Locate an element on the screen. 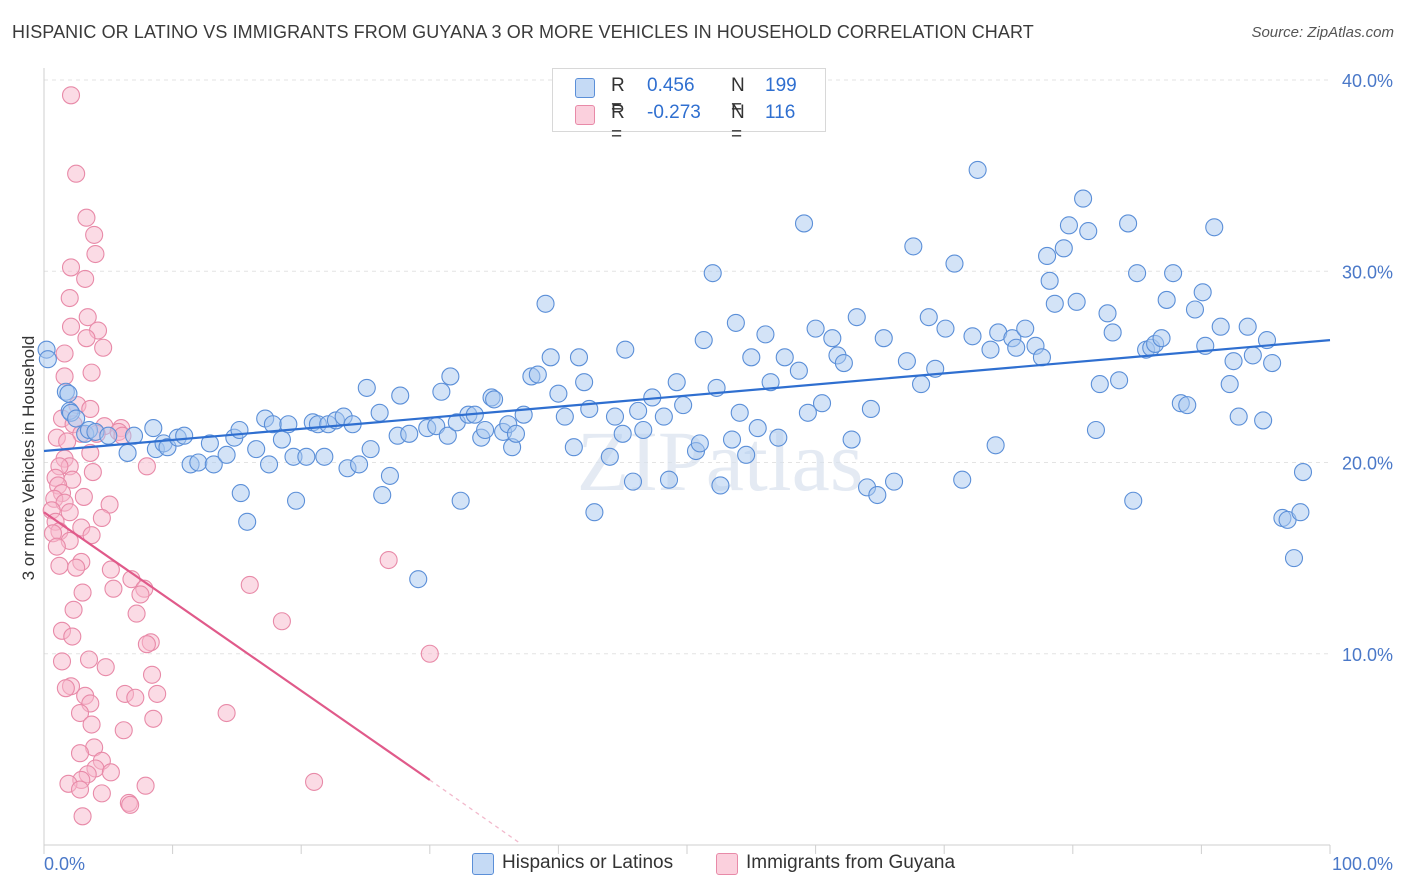  legend-n-value: 116 is located at coordinates (780, 112).